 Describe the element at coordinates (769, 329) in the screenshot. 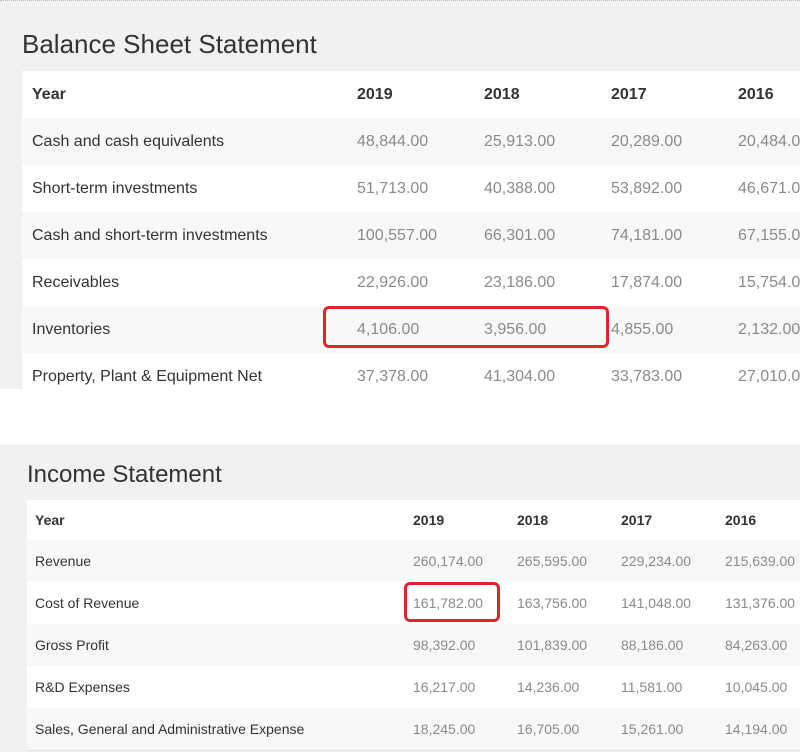

I see `value-cell: 2,132.00` at that location.